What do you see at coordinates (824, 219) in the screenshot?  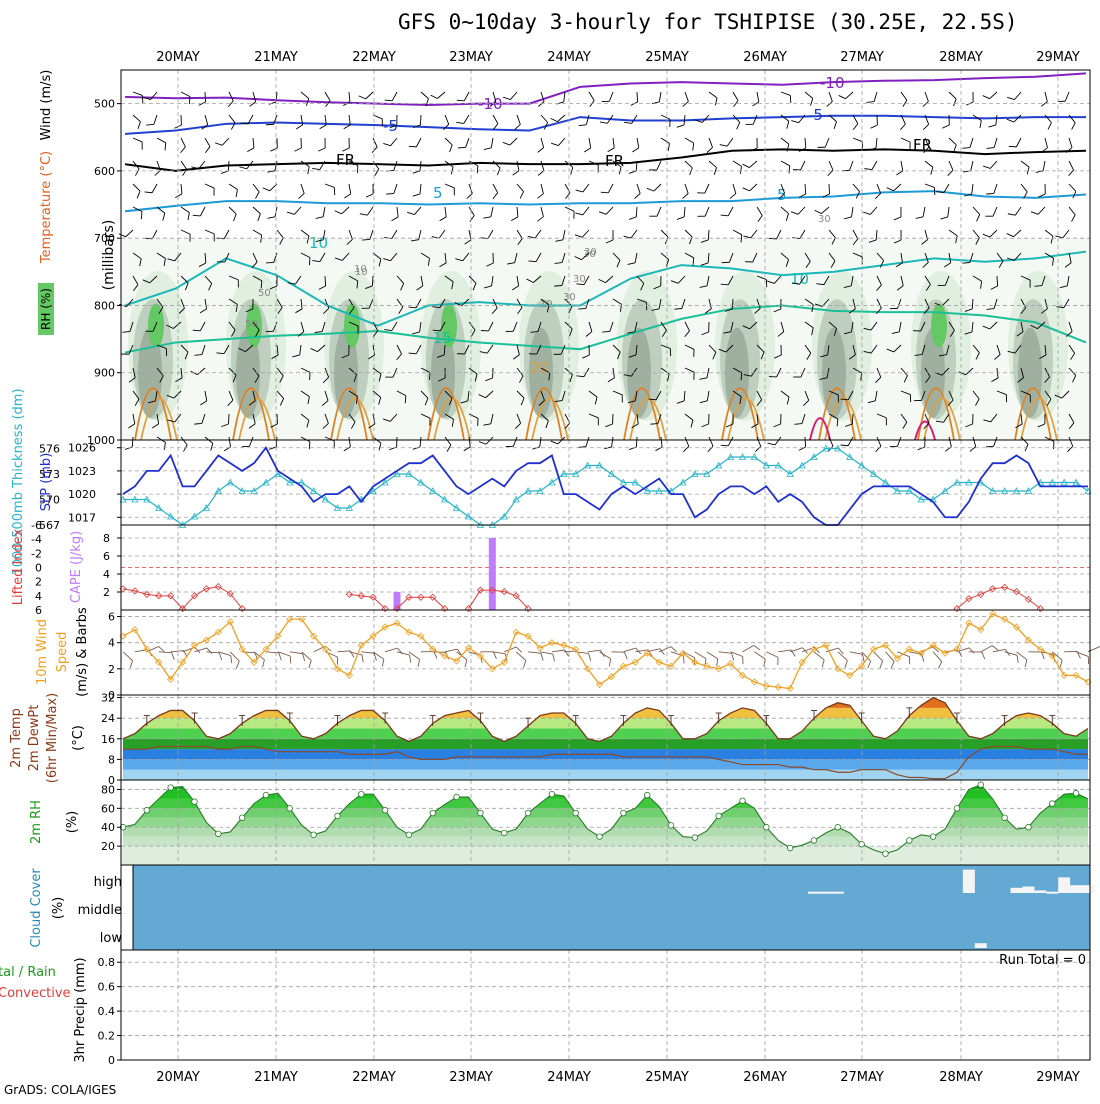 I see `rh-contour-label: 30` at bounding box center [824, 219].